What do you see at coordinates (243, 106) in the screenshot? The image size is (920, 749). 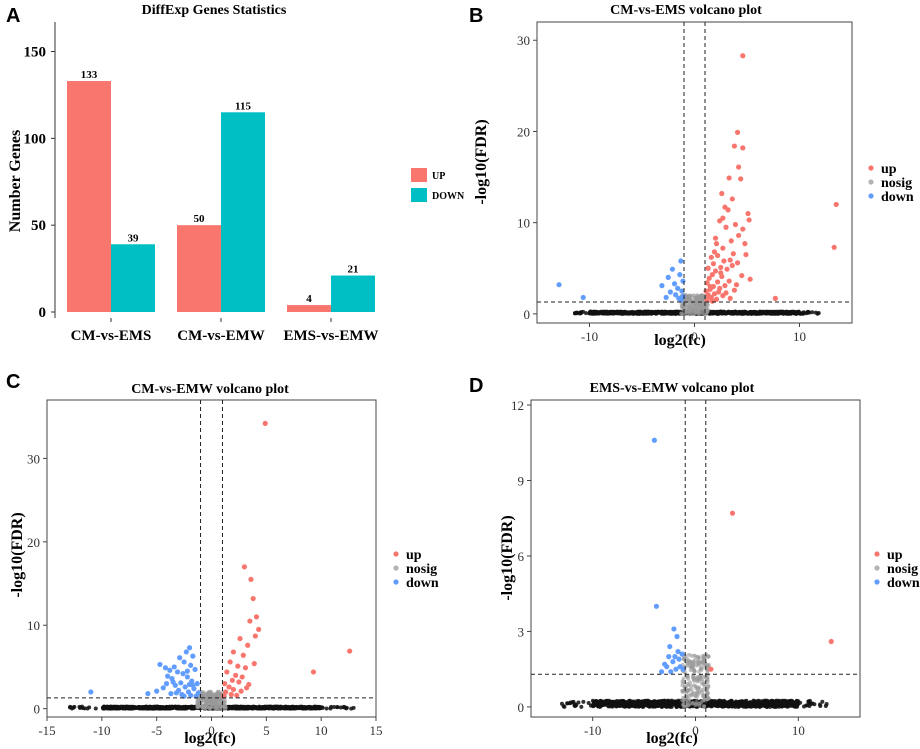 I see `panel-a-bar-value-label: 115` at bounding box center [243, 106].